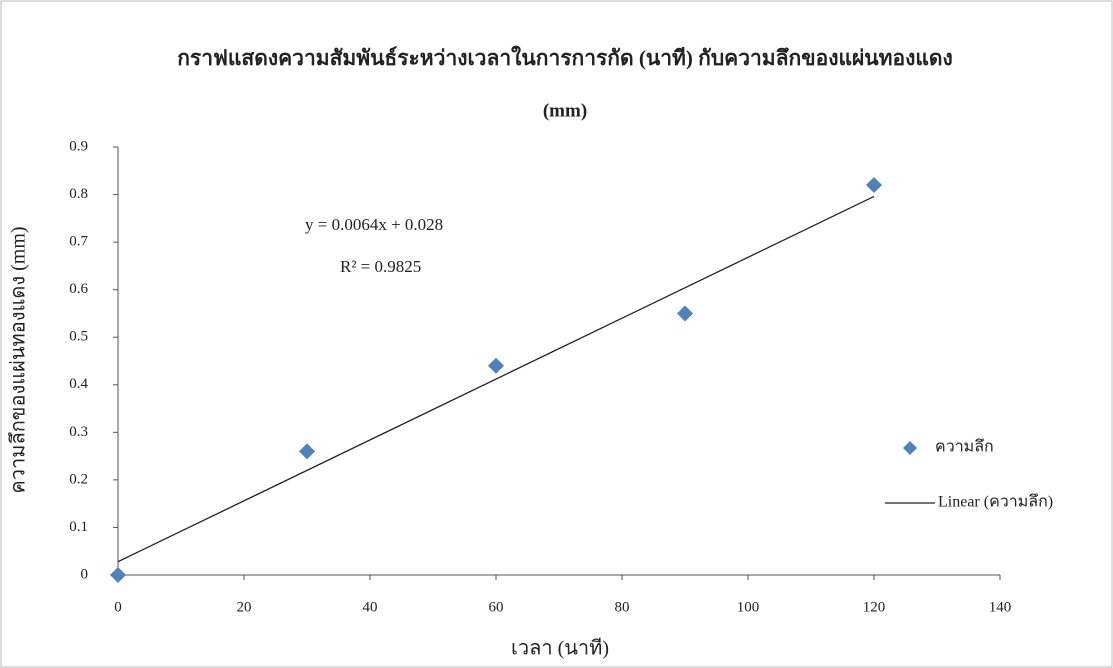  Describe the element at coordinates (380, 266) in the screenshot. I see `trendline-r2: R² = 0.9825` at that location.